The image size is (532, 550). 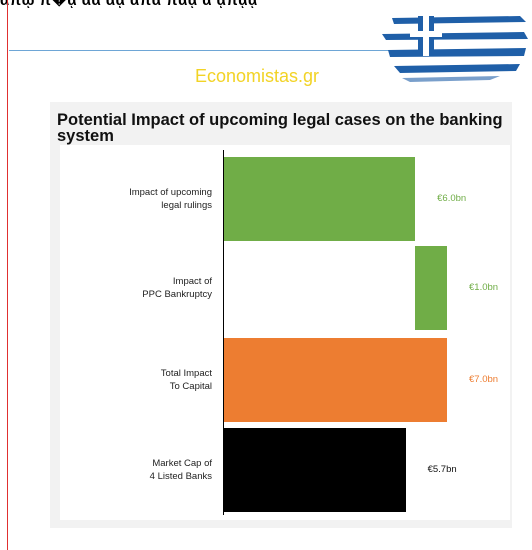 What do you see at coordinates (170, 199) in the screenshot?
I see `category-label: Impact of upcoming legal rulings` at bounding box center [170, 199].